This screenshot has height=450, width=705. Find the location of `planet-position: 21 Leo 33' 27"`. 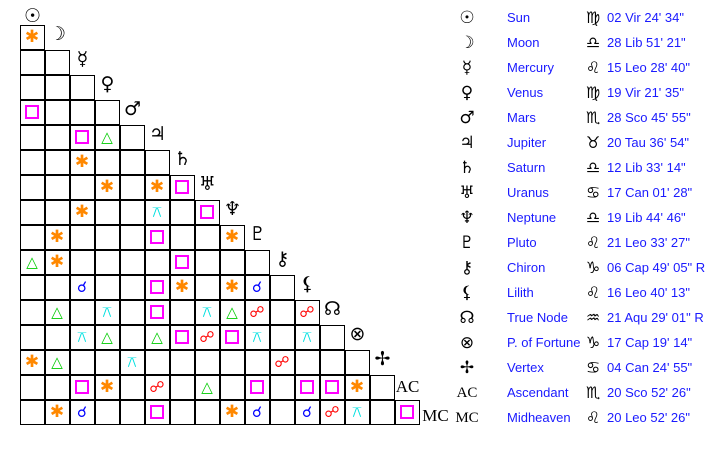

planet-position: 21 Leo 33' 27" is located at coordinates (649, 242).